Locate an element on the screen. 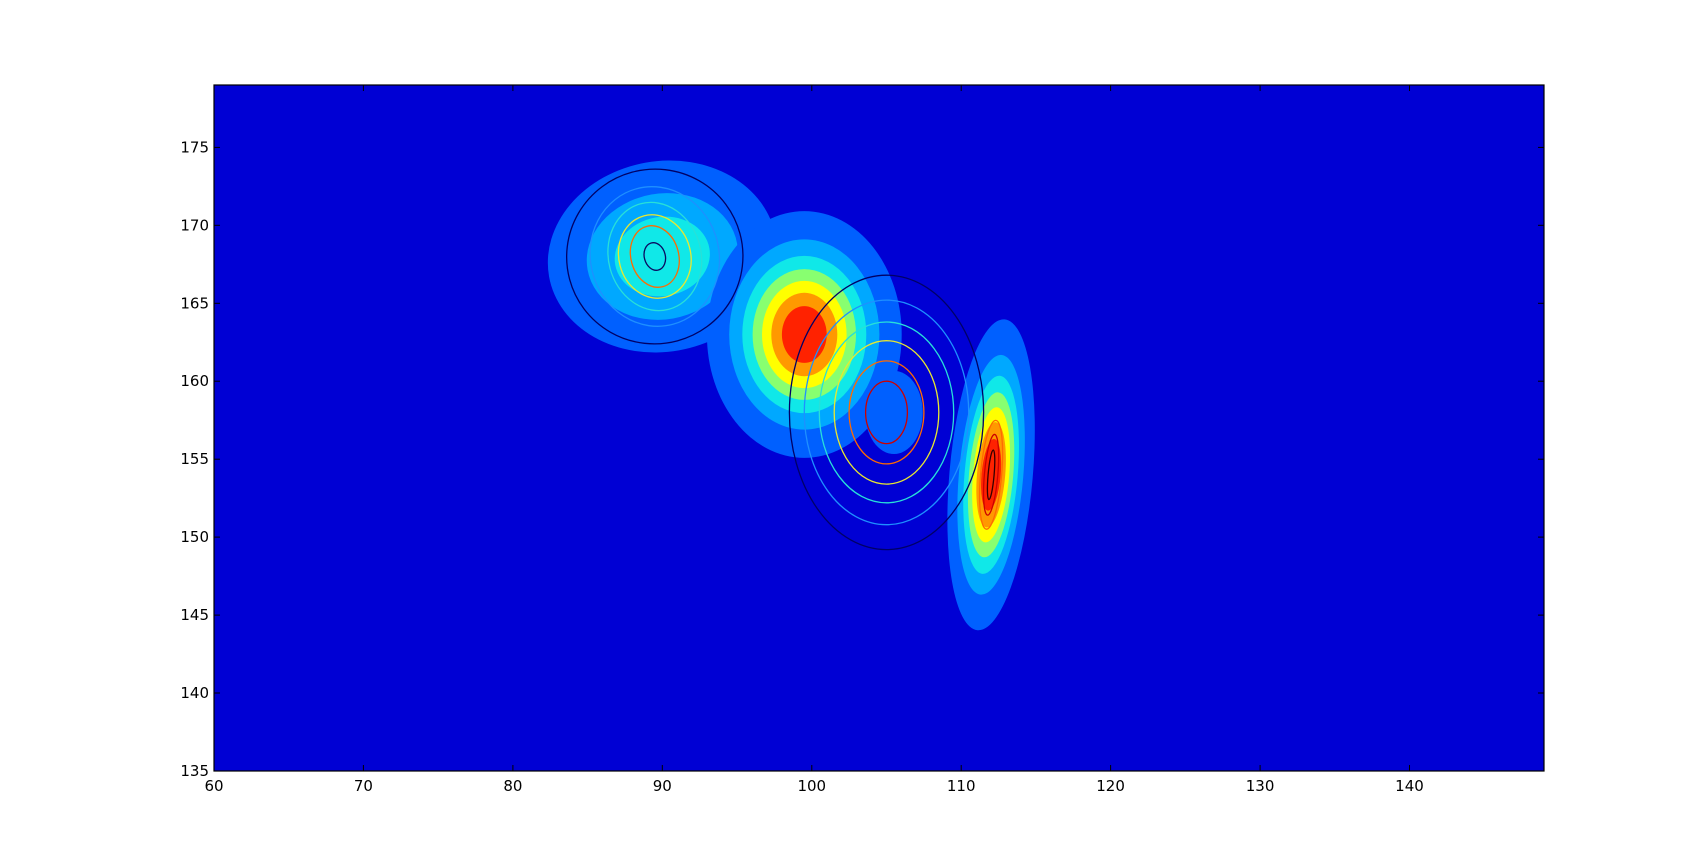 The width and height of the screenshot is (1707, 853). x-tick-label: 90 is located at coordinates (662, 786).